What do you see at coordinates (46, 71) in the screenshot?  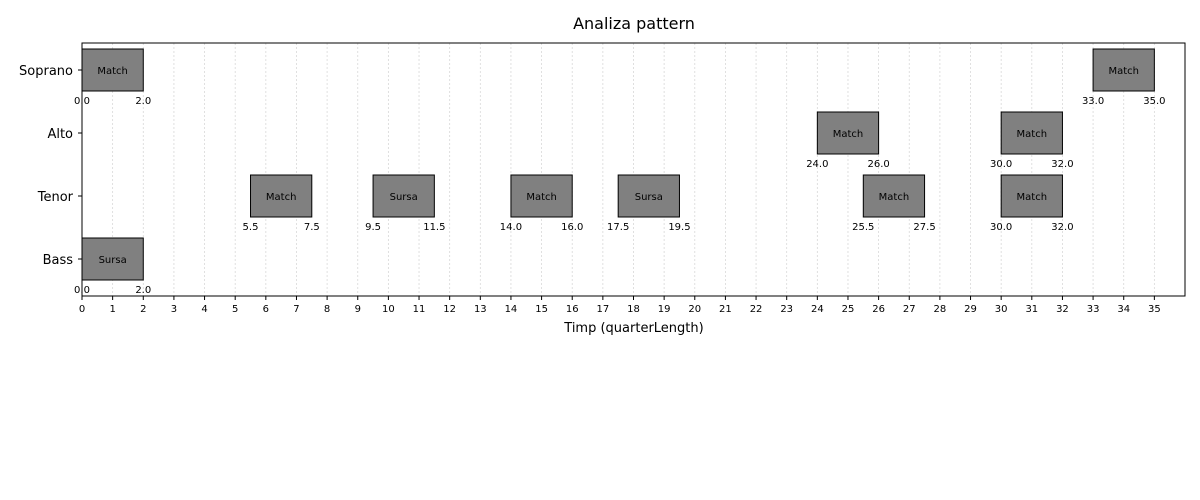 I see `y-tick-label: Soprano` at bounding box center [46, 71].